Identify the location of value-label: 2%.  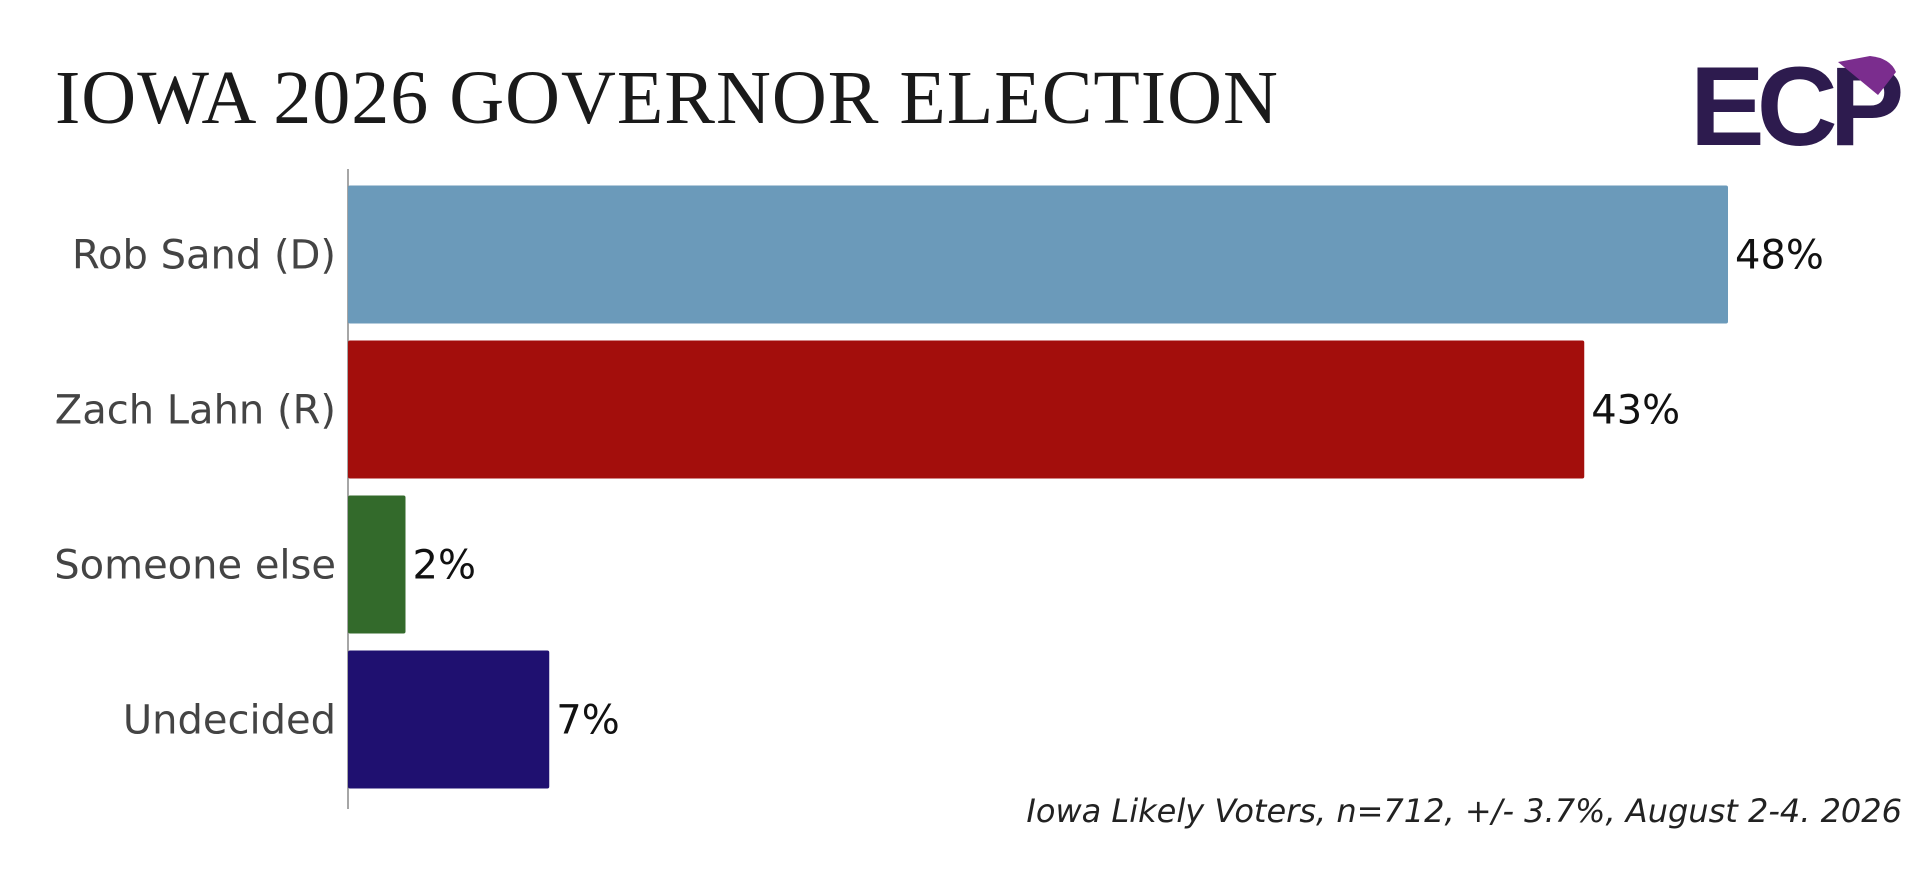
(444, 566).